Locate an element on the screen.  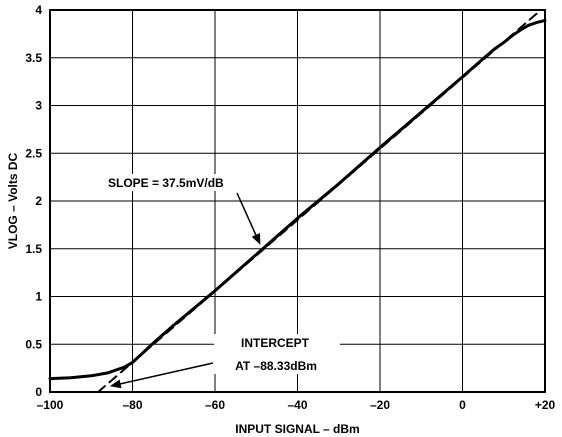
x-tick-label: –100 is located at coordinates (50, 405).